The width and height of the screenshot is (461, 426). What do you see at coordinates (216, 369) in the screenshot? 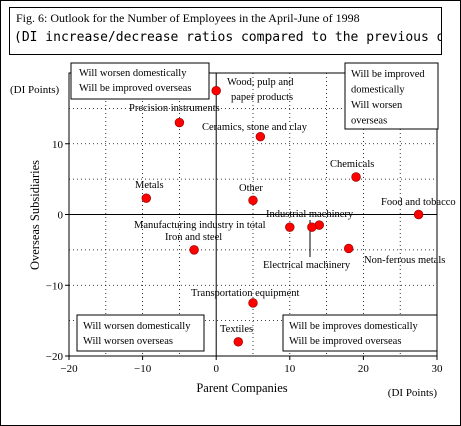
I see `x-tick-label: 0` at bounding box center [216, 369].